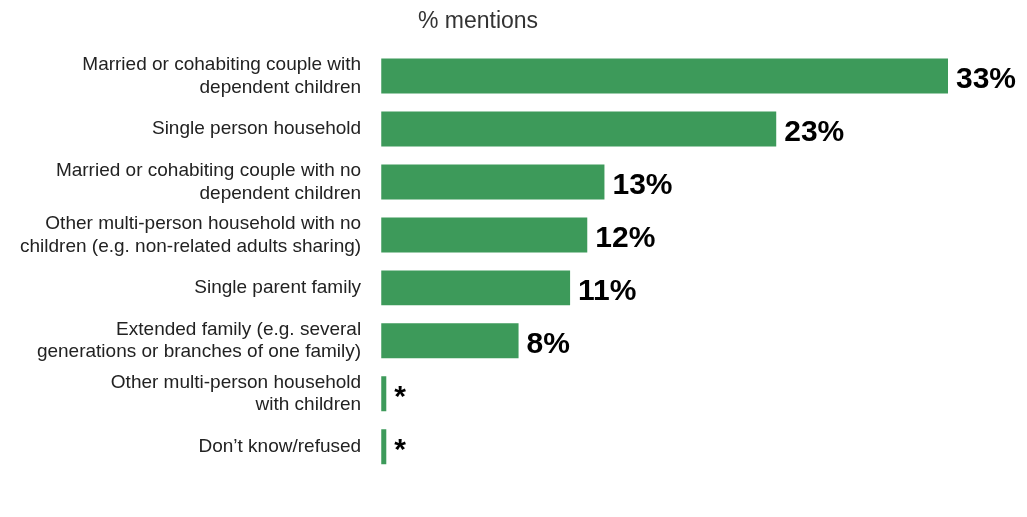 The width and height of the screenshot is (1027, 517). What do you see at coordinates (607, 290) in the screenshot?
I see `data-label: 11%` at bounding box center [607, 290].